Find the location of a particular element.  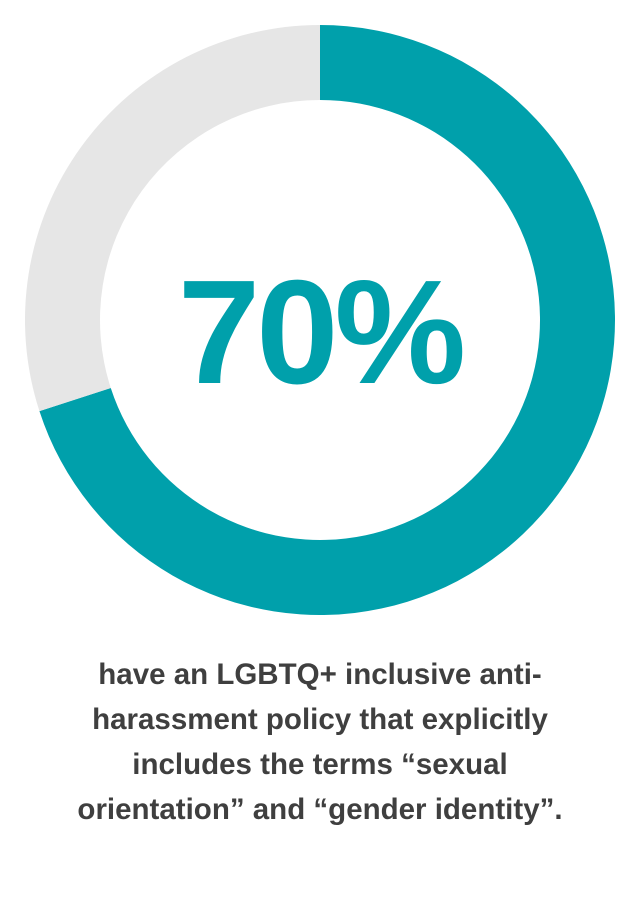

caption-line-4: orientation” and “gender identity”. is located at coordinates (320, 809).